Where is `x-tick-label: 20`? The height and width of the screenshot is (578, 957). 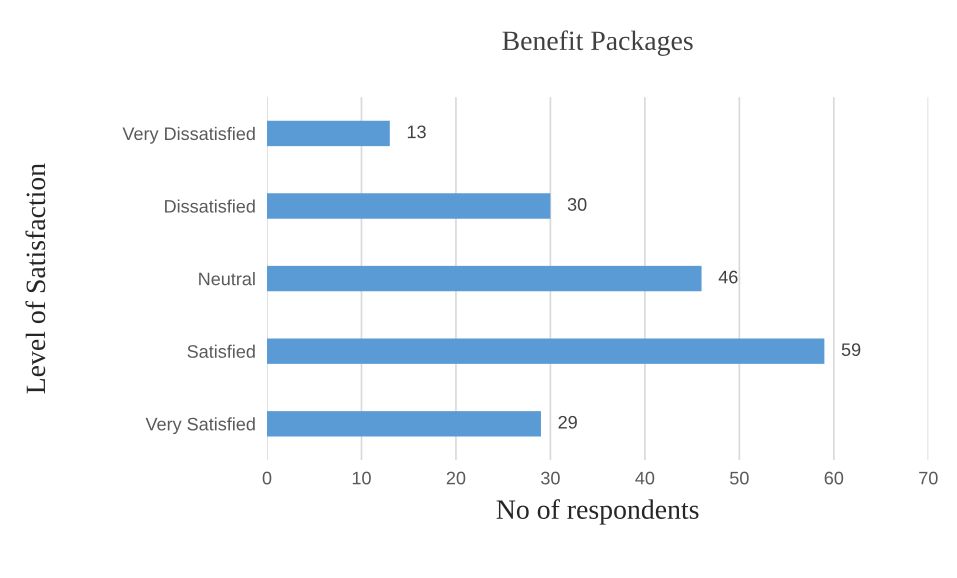
x-tick-label: 20 is located at coordinates (456, 478).